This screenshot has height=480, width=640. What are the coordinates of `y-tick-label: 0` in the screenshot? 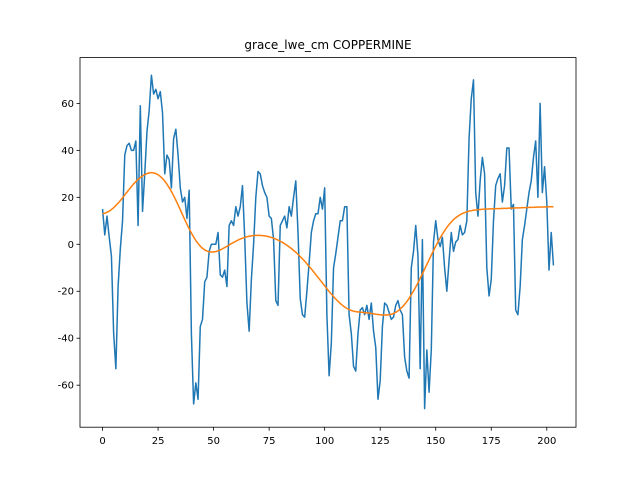 It's located at (71, 245).